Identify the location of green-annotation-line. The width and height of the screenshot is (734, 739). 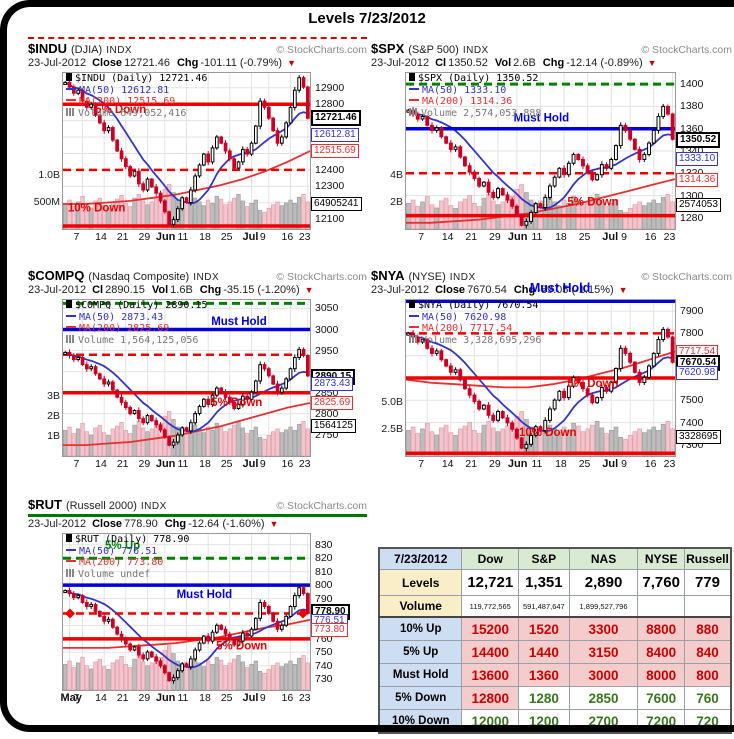
(197, 515).